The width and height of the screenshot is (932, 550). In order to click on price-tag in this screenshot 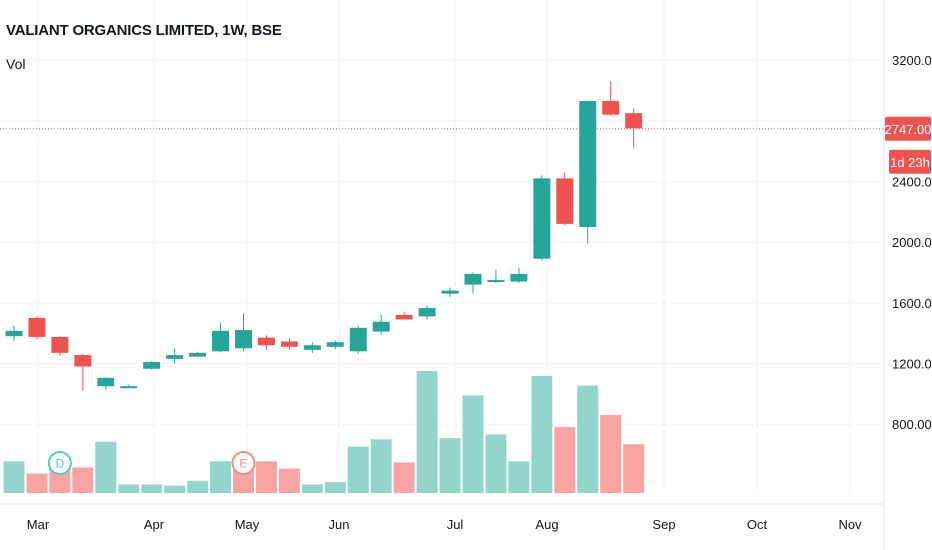, I will do `click(908, 128)`.